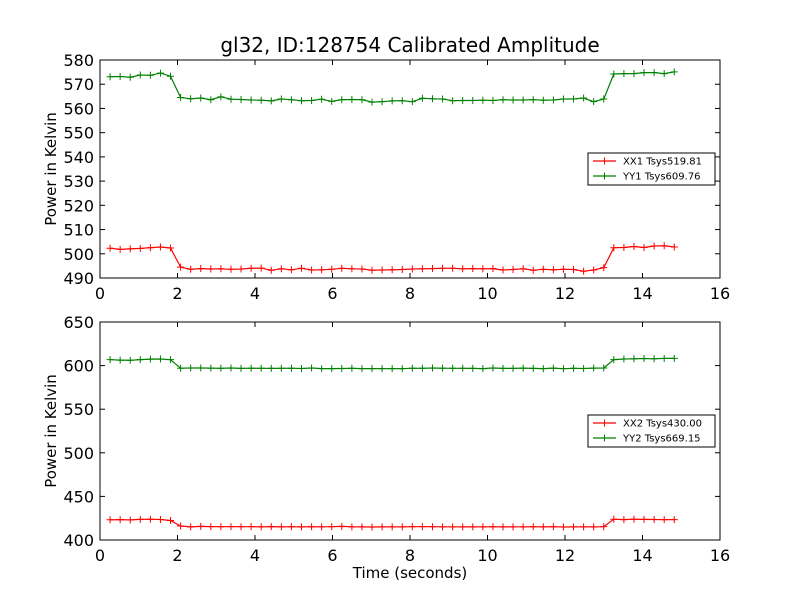  I want to click on y-tick-label: 490, so click(78, 278).